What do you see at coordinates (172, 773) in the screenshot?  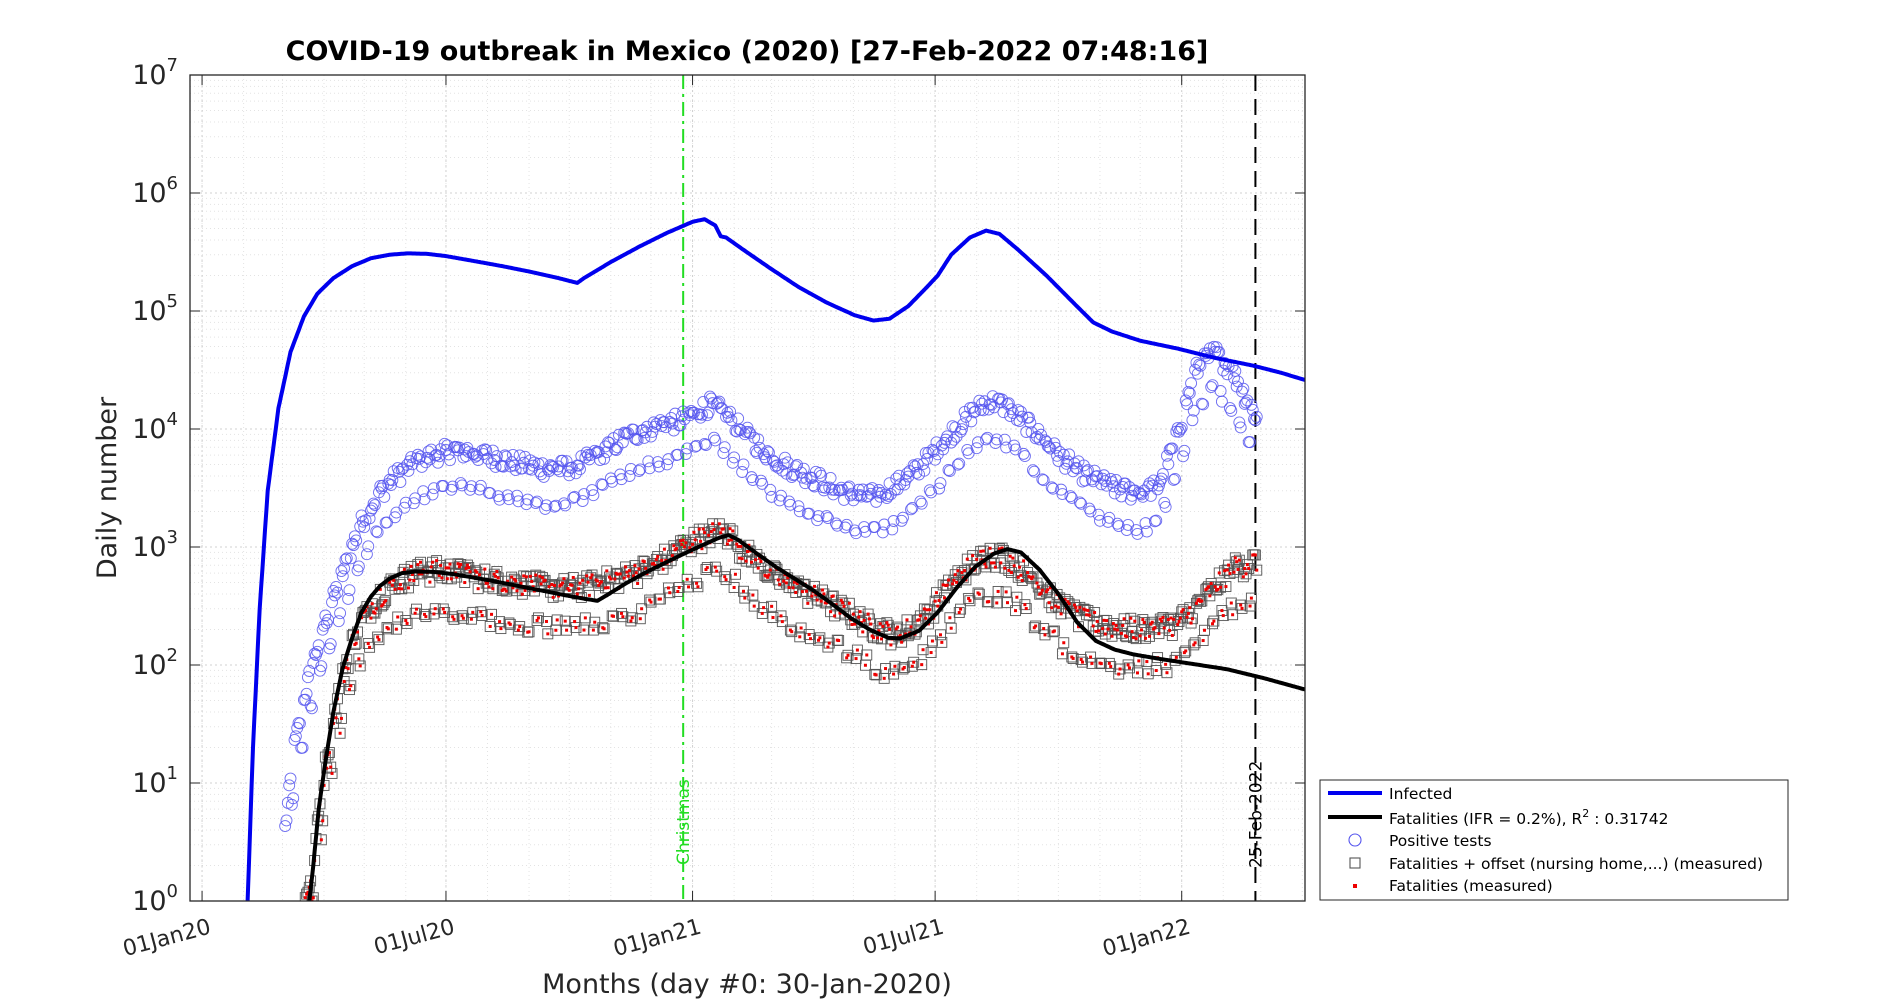 I see `y-tick-label-exponent: 1` at bounding box center [172, 773].